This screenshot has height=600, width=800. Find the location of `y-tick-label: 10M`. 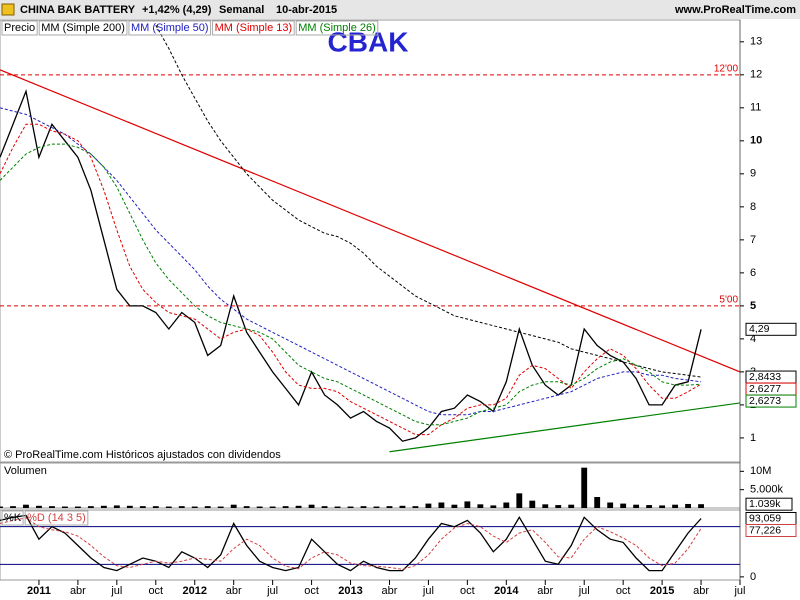

y-tick-label: 10M is located at coordinates (760, 471).